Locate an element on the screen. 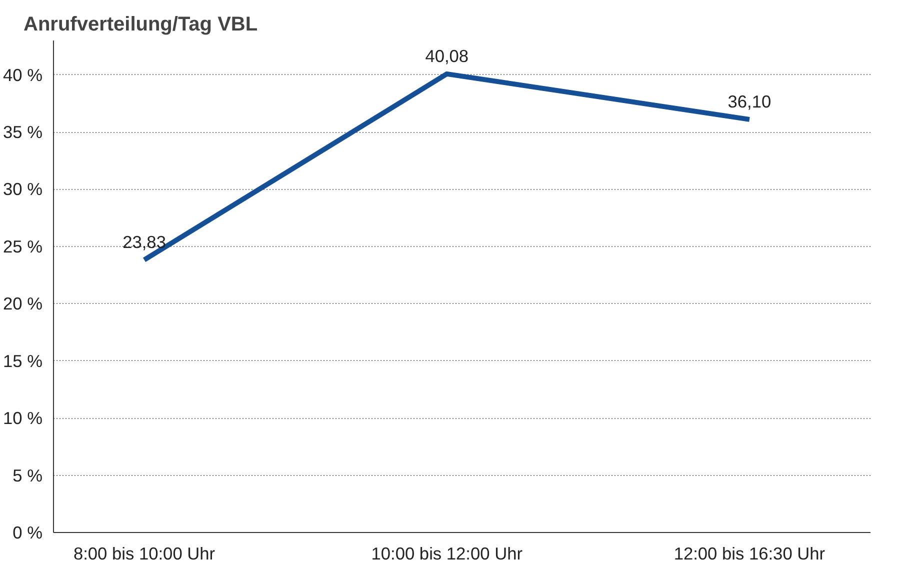 Image resolution: width=915 pixels, height=576 pixels. y-tick-label: 20 % is located at coordinates (23, 304).